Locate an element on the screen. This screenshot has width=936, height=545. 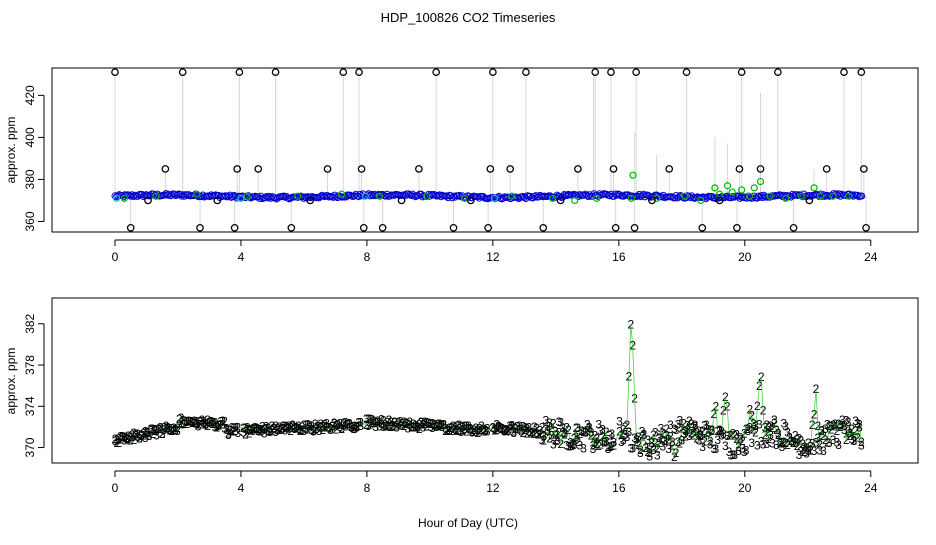
top-x-tick-label: 24 is located at coordinates (871, 257).